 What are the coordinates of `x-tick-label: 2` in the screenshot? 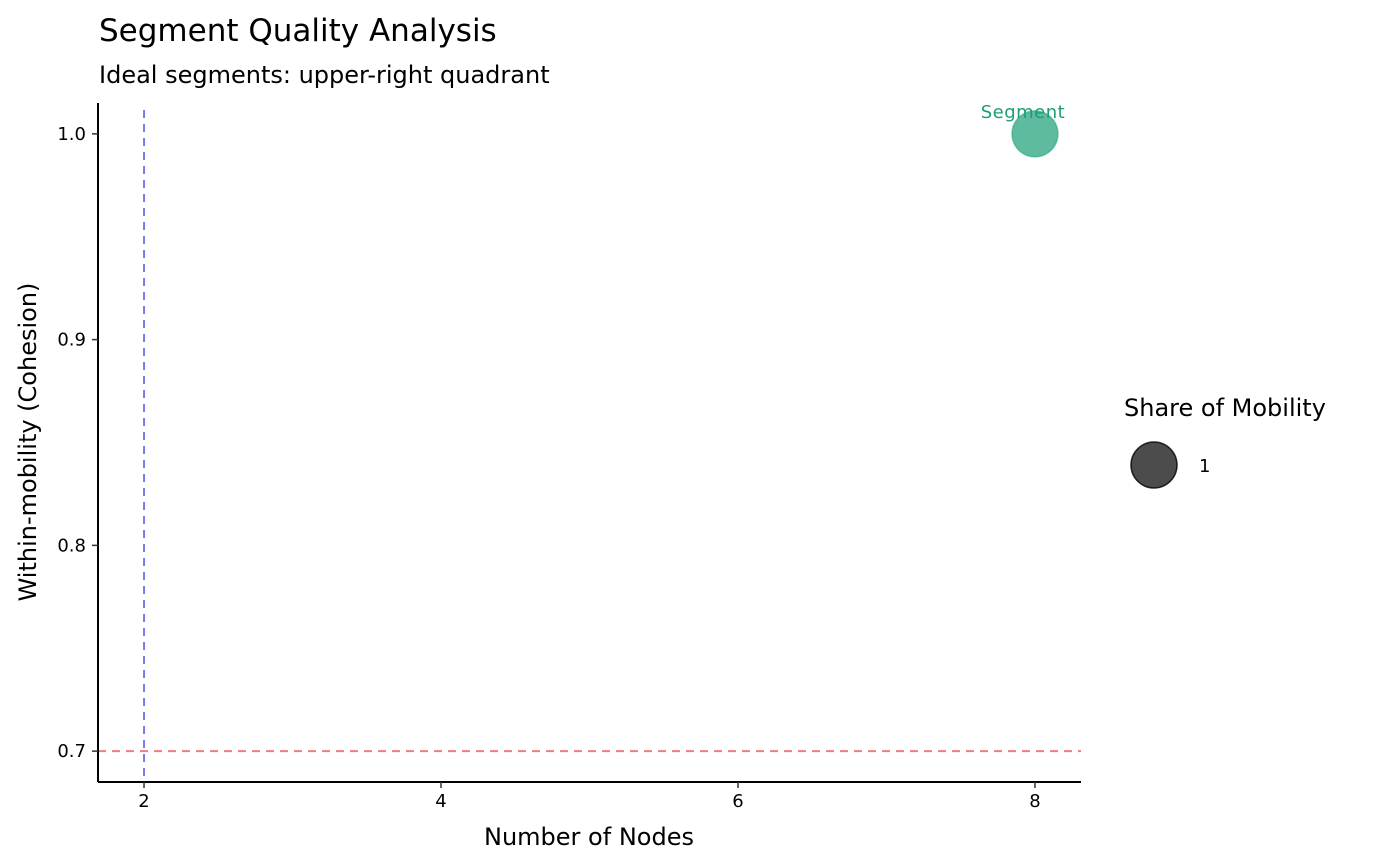 It's located at (143, 801).